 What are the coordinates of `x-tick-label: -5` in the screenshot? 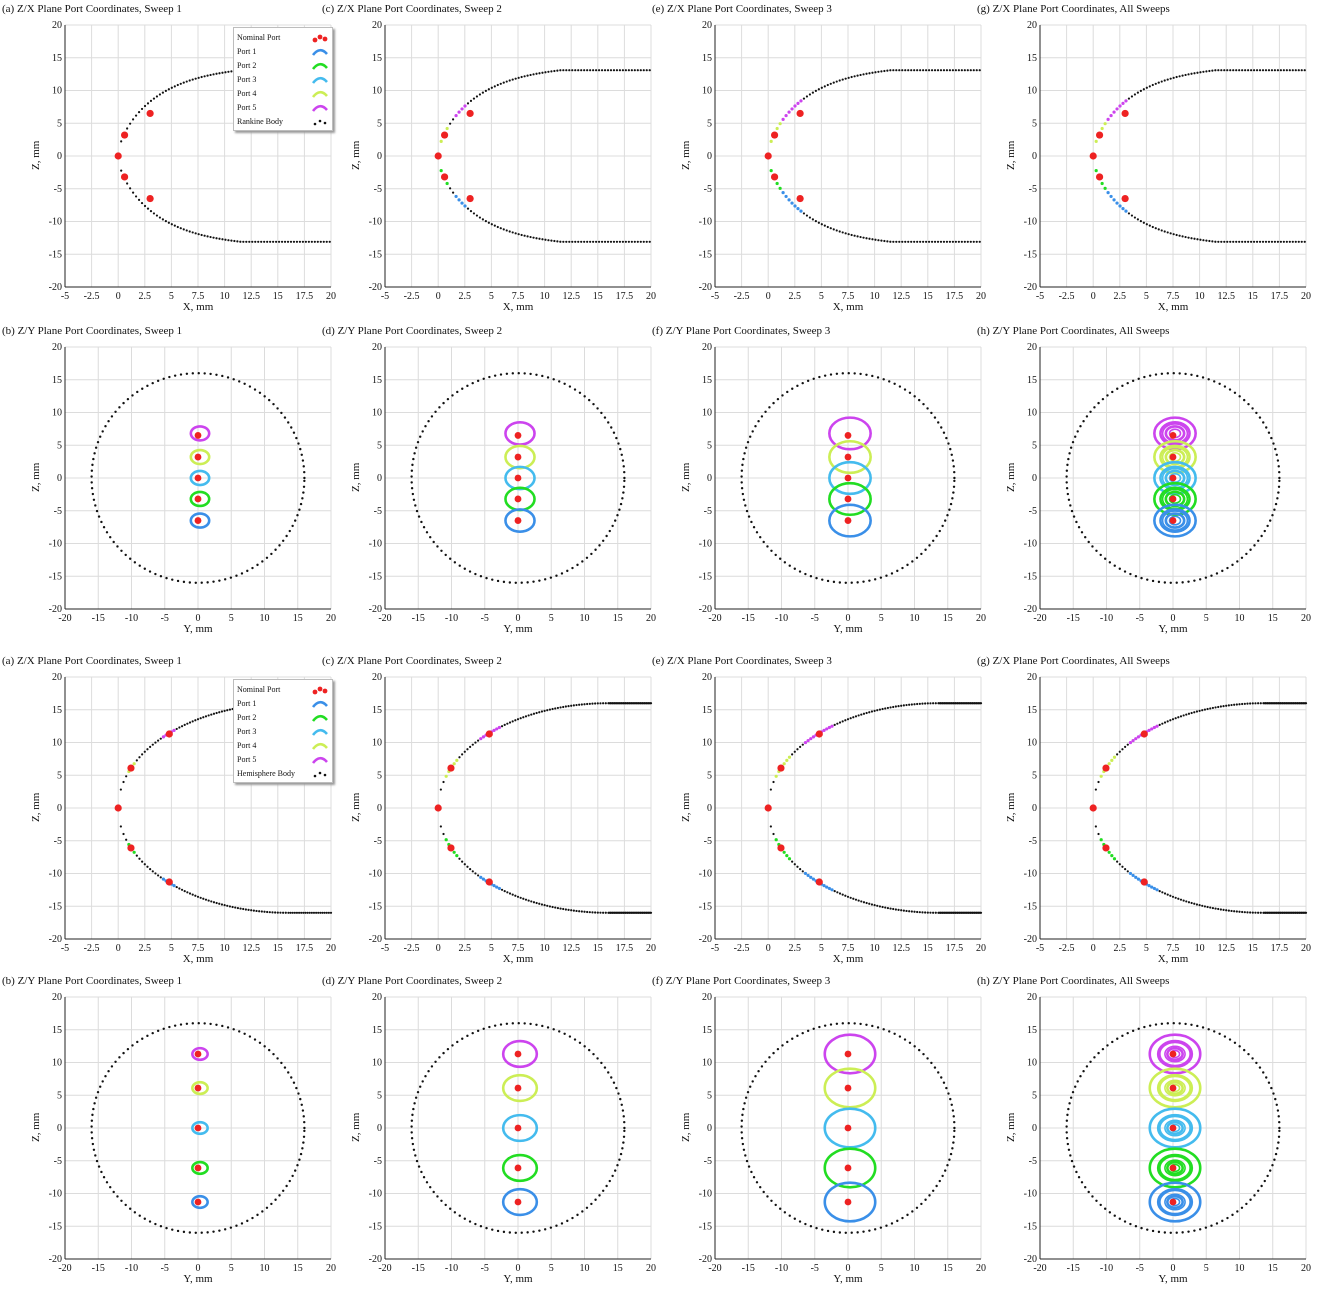 It's located at (815, 1268).